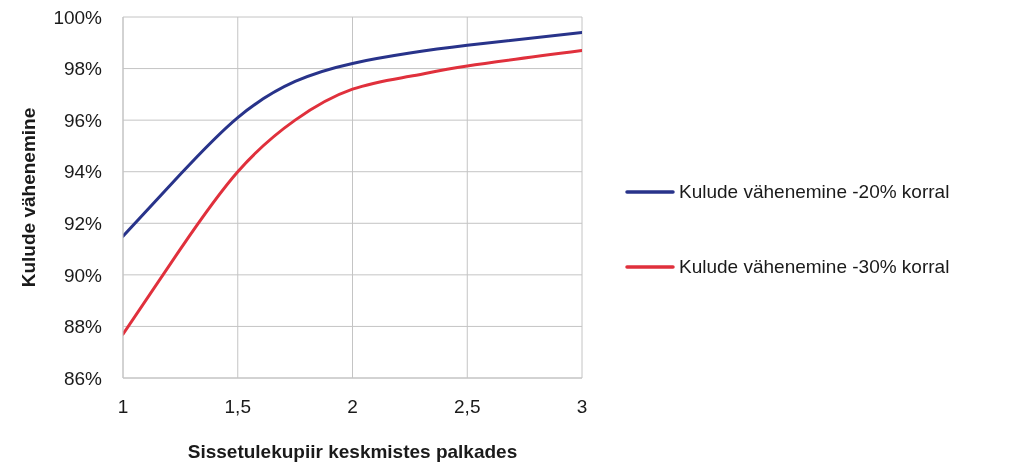  I want to click on y-tick-label: 92%, so click(83, 224).